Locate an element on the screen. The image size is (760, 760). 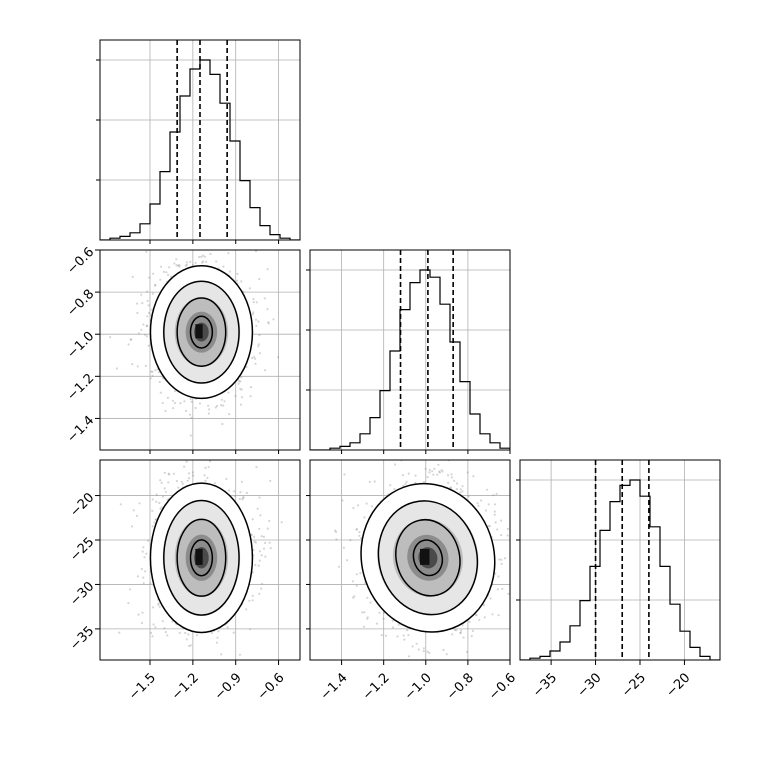
y-tick-label-2-1: −30 is located at coordinates (82, 594).